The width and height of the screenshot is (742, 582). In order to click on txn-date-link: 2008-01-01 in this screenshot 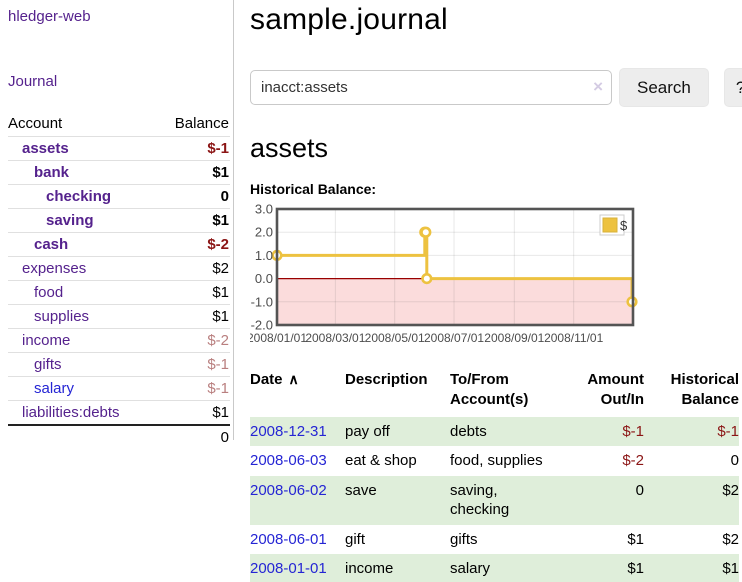, I will do `click(288, 568)`.